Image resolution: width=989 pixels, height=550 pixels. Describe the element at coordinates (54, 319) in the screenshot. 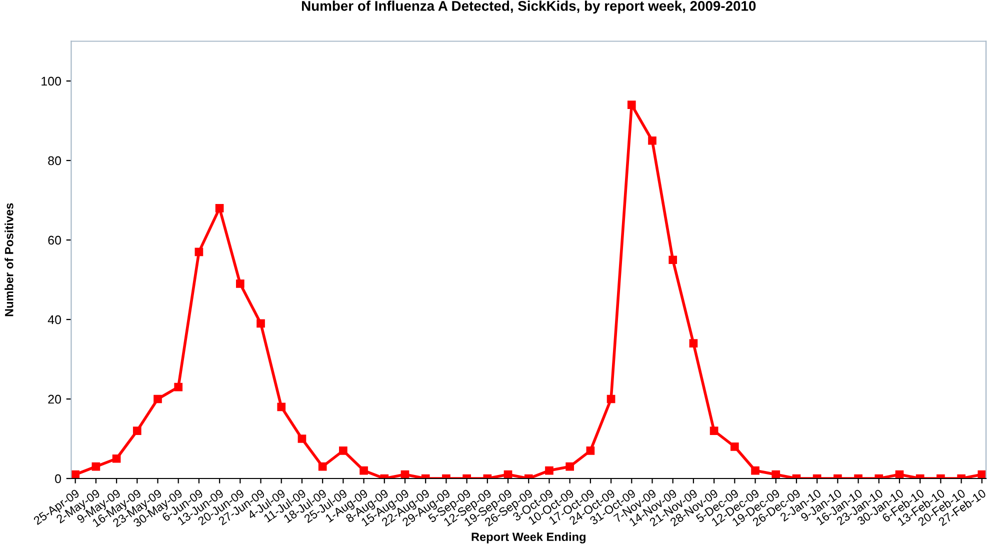

I see `y-tick-label: 40` at that location.